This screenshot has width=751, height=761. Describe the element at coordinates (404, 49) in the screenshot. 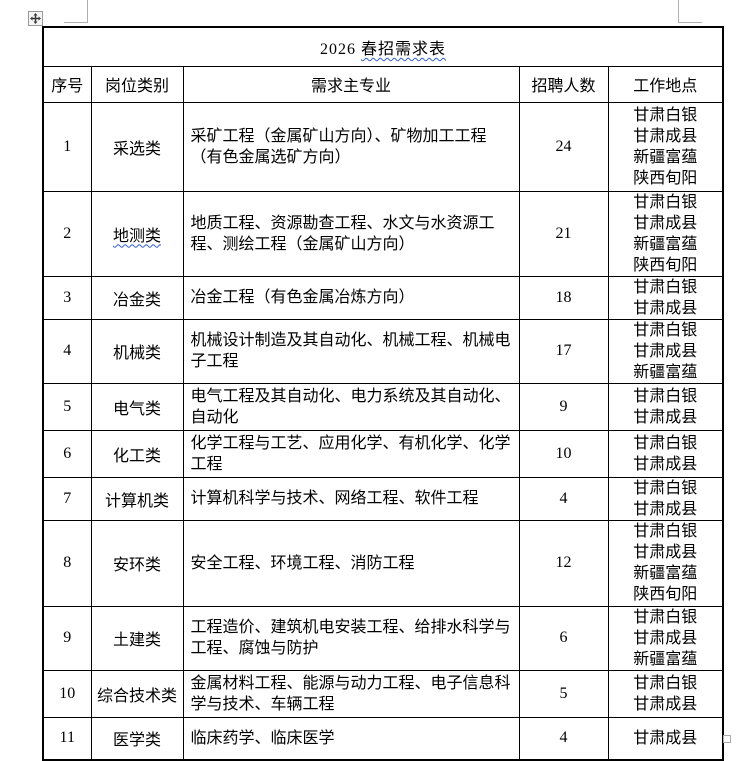

I see `title-text-underlined: 春招需求表` at that location.